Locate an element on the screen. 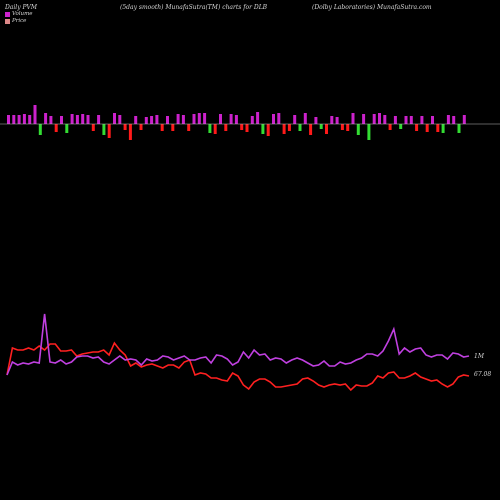  header-right: (Dolby Laboratories) MunafaSutra.com is located at coordinates (372, 7).